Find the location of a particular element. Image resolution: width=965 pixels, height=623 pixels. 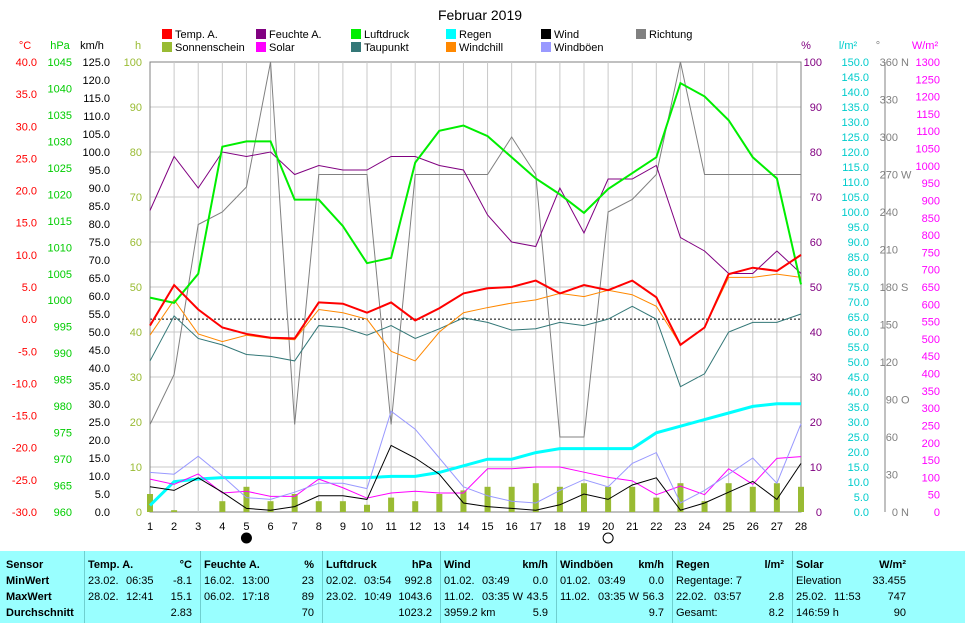

press-tick-label: 1020 is located at coordinates (60, 195).